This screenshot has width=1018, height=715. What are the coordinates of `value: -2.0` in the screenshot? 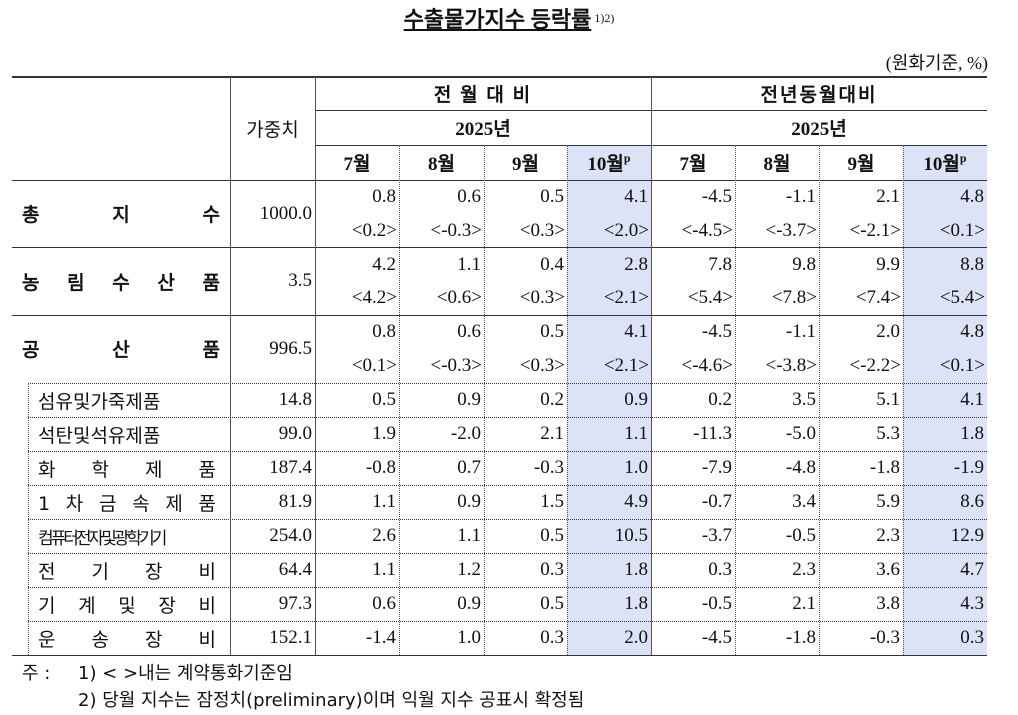 It's located at (465, 433).